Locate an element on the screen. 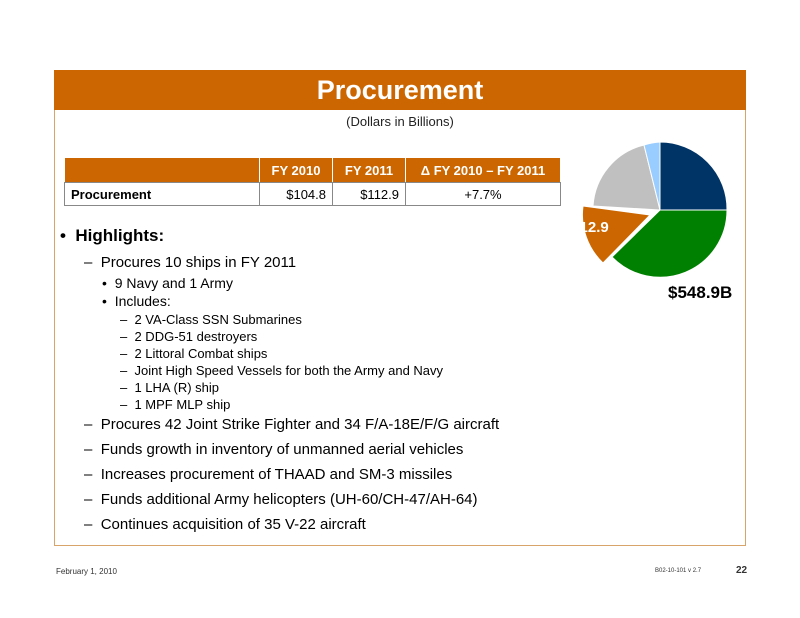 The image size is (800, 618). footer-code: B02-10-101 v 2.7 is located at coordinates (678, 571).